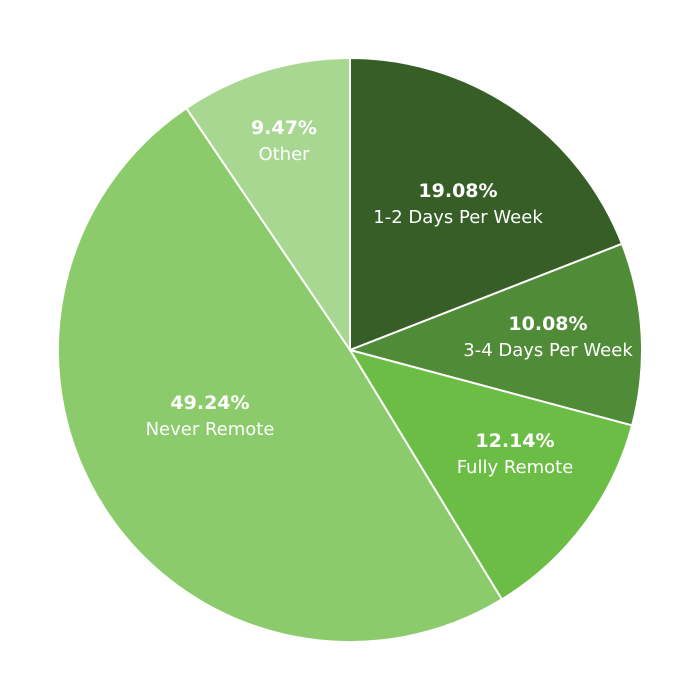 This screenshot has width=700, height=700. Describe the element at coordinates (209, 403) in the screenshot. I see `slice-value-label: 49.24%` at that location.